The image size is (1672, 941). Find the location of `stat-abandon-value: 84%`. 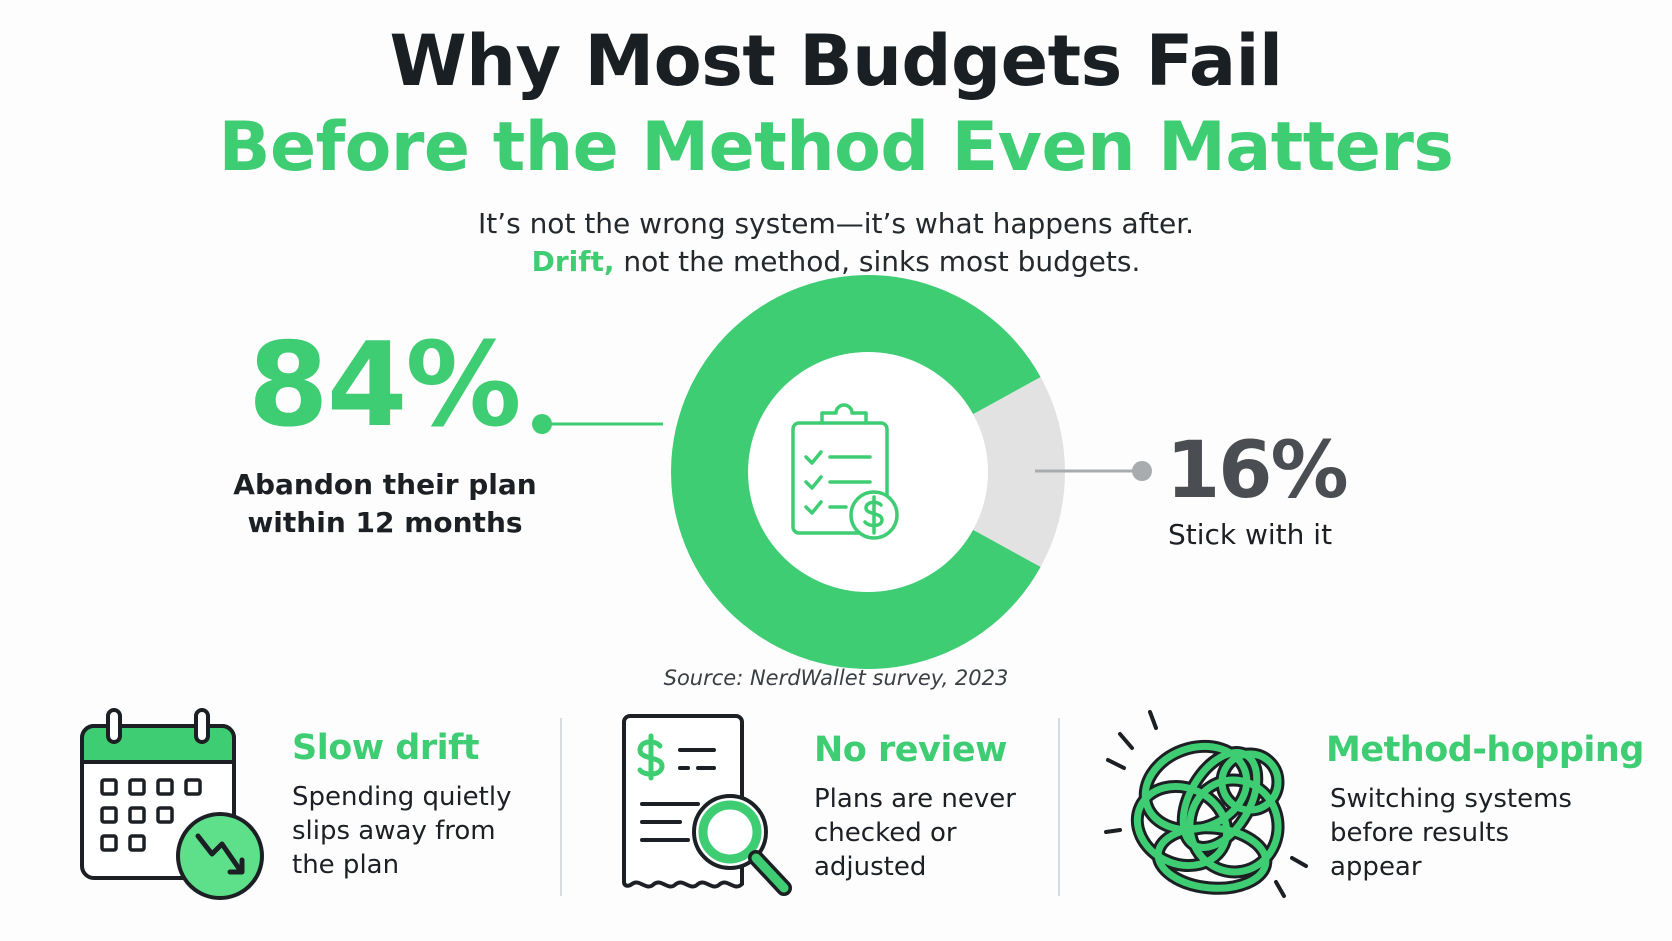

stat-abandon-value: 84% is located at coordinates (385, 385).